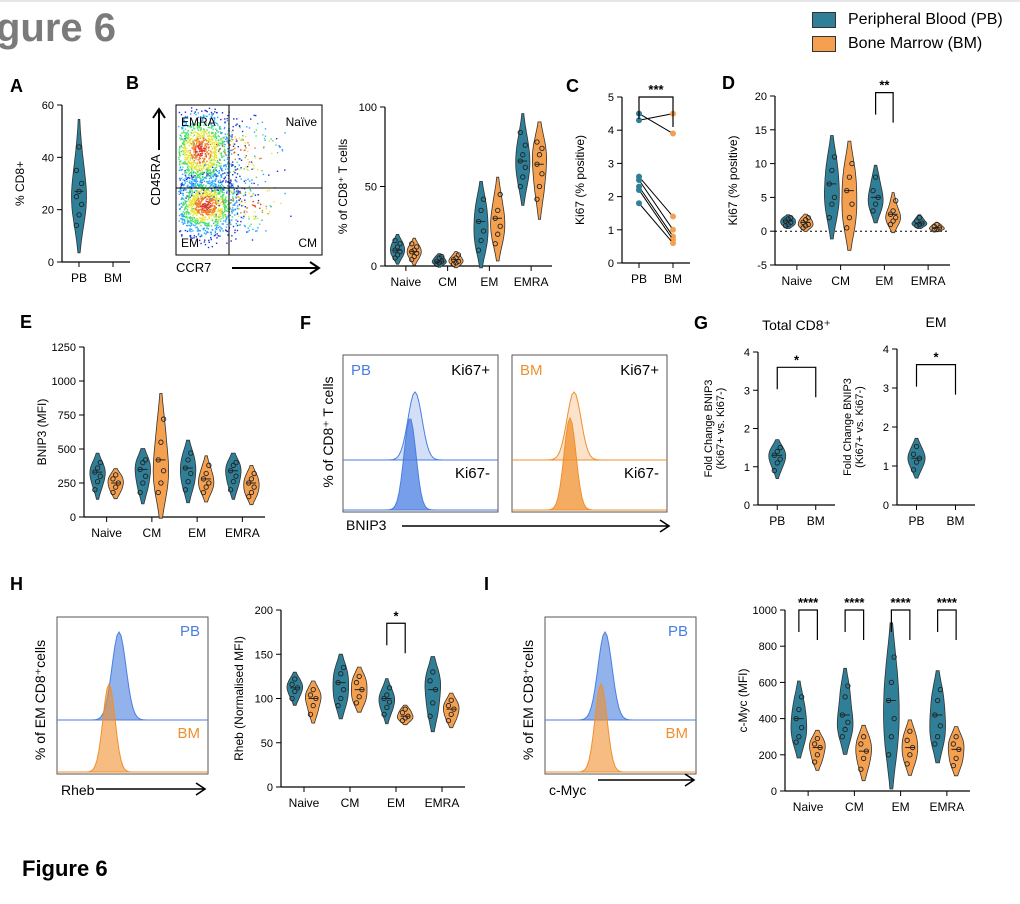 Image resolution: width=1020 pixels, height=904 pixels. What do you see at coordinates (620, 727) in the screenshot?
I see `histogram-bm-i` at bounding box center [620, 727].